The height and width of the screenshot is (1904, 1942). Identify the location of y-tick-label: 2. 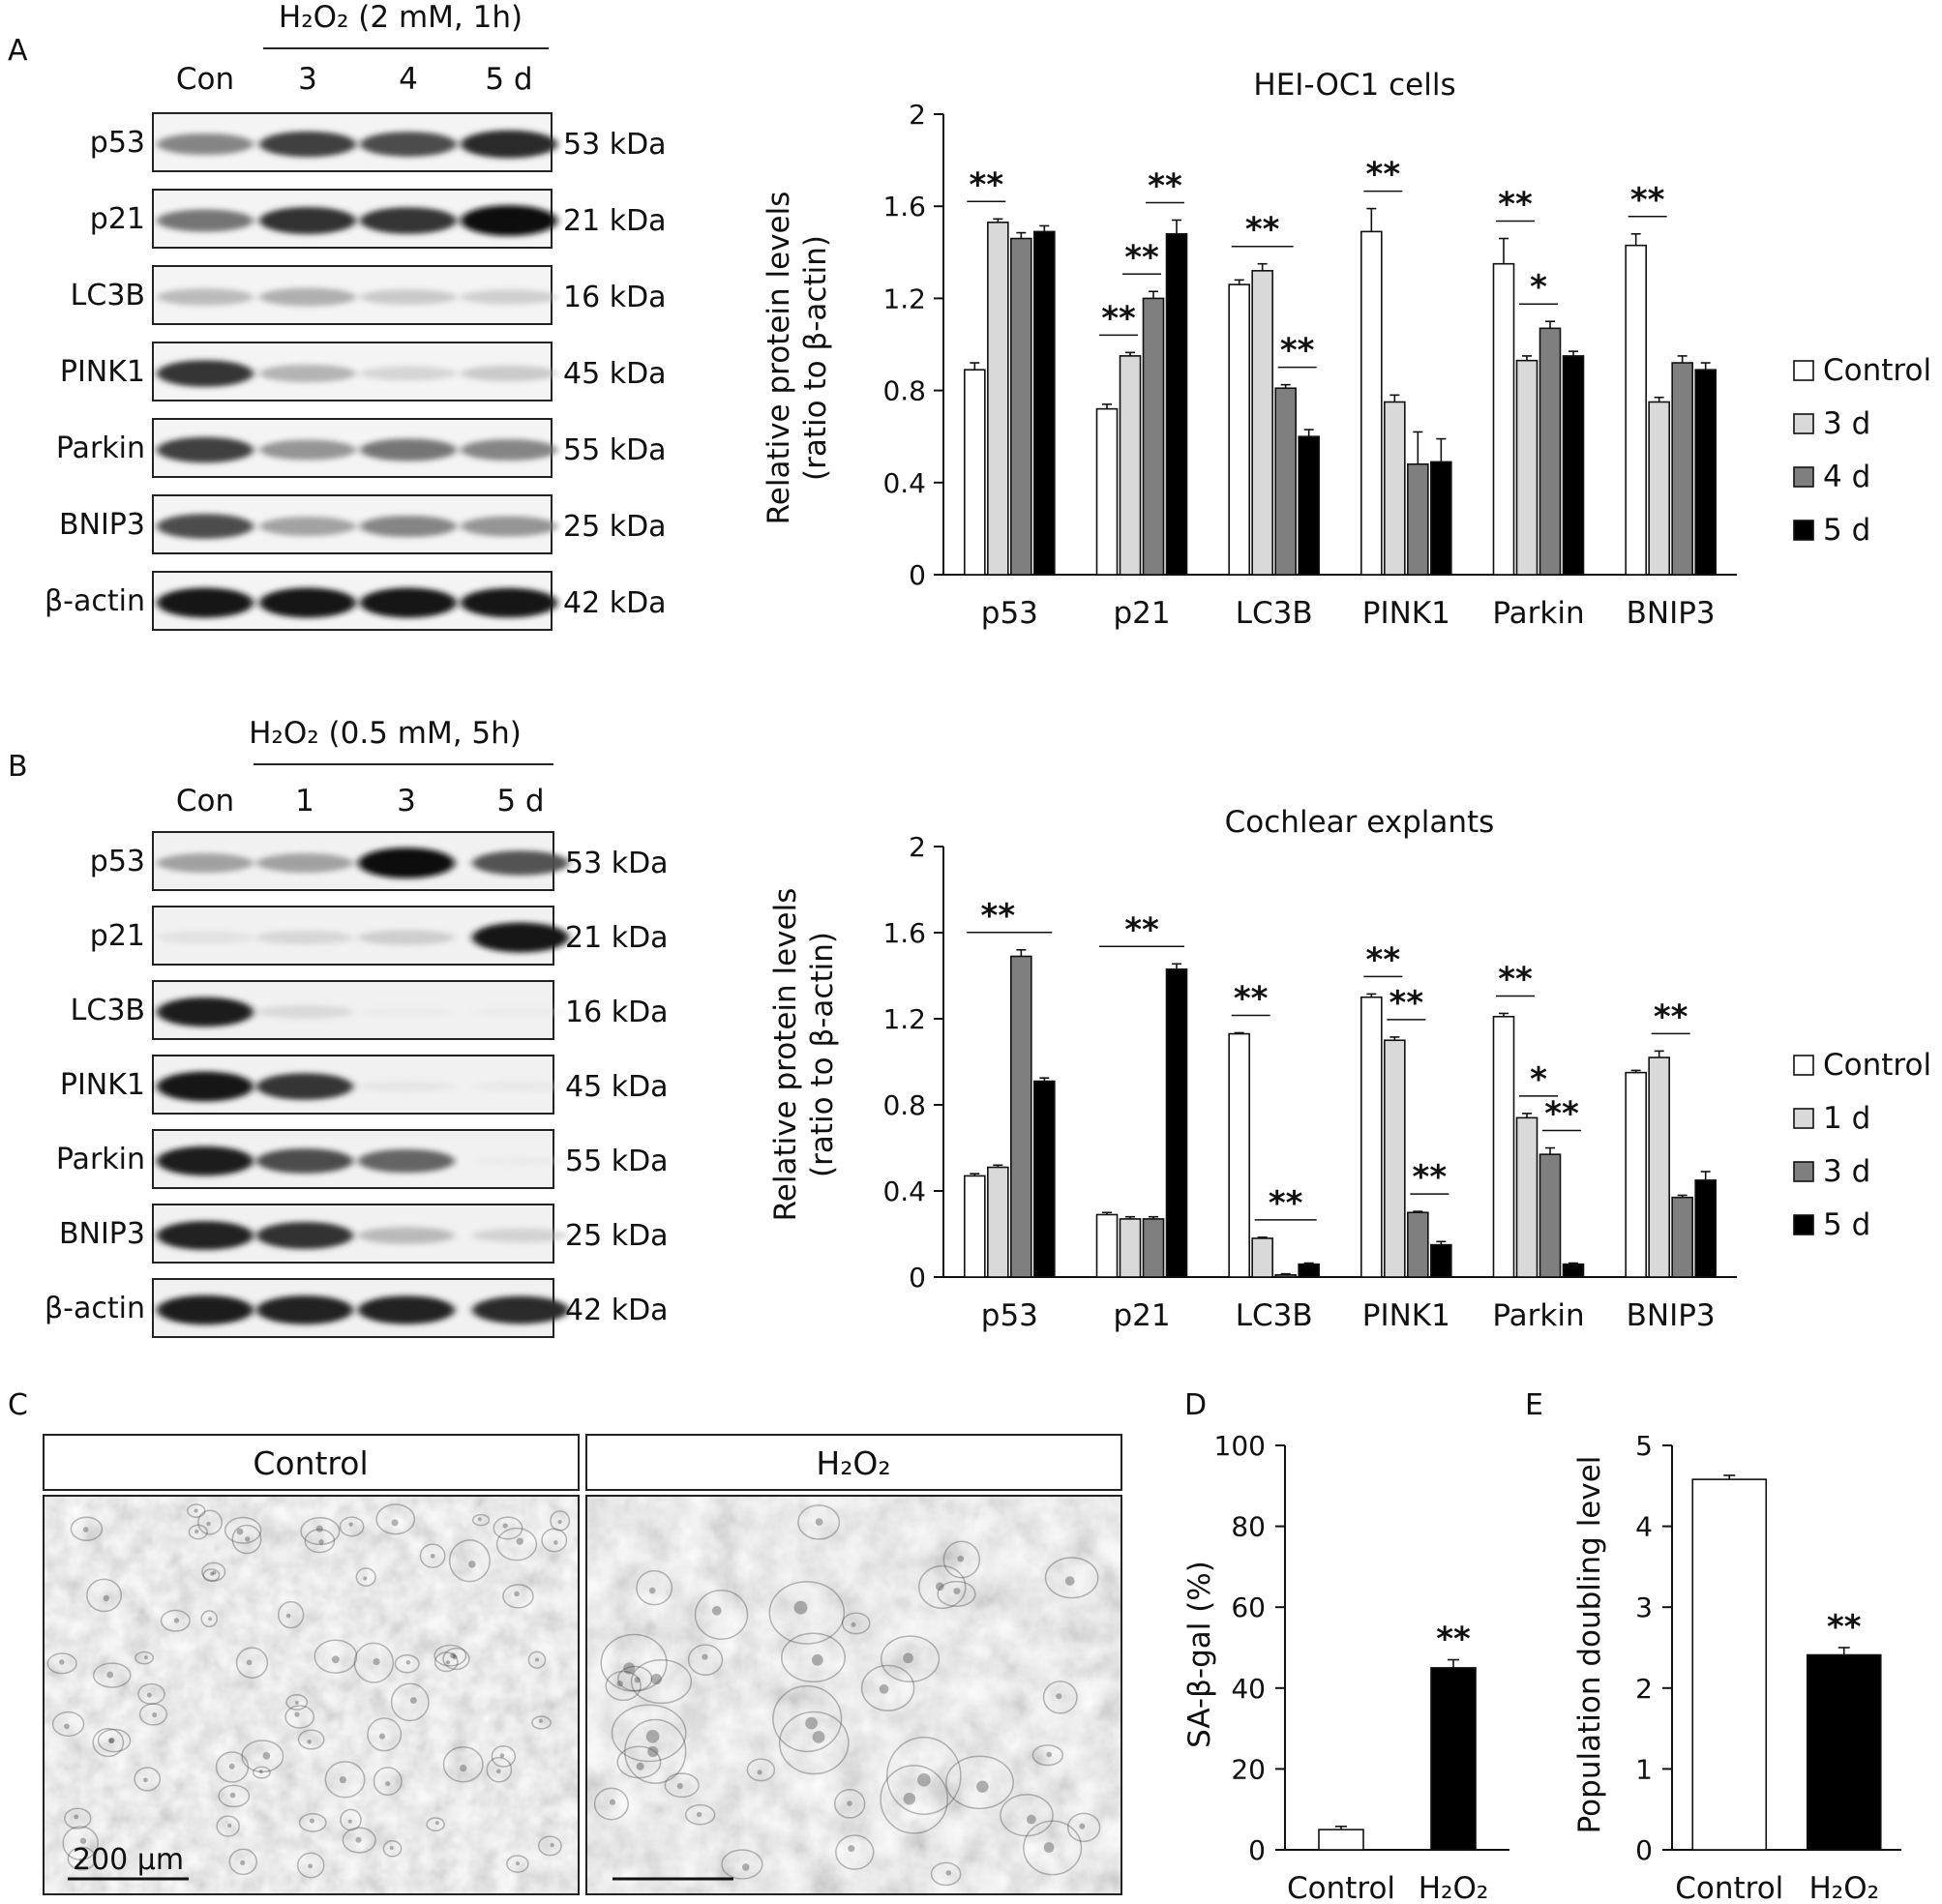
(1644, 1689).